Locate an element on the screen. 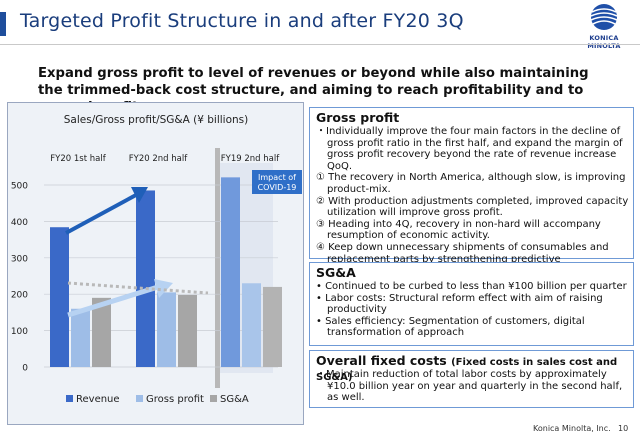  title-accent-bar is located at coordinates (3, 24).